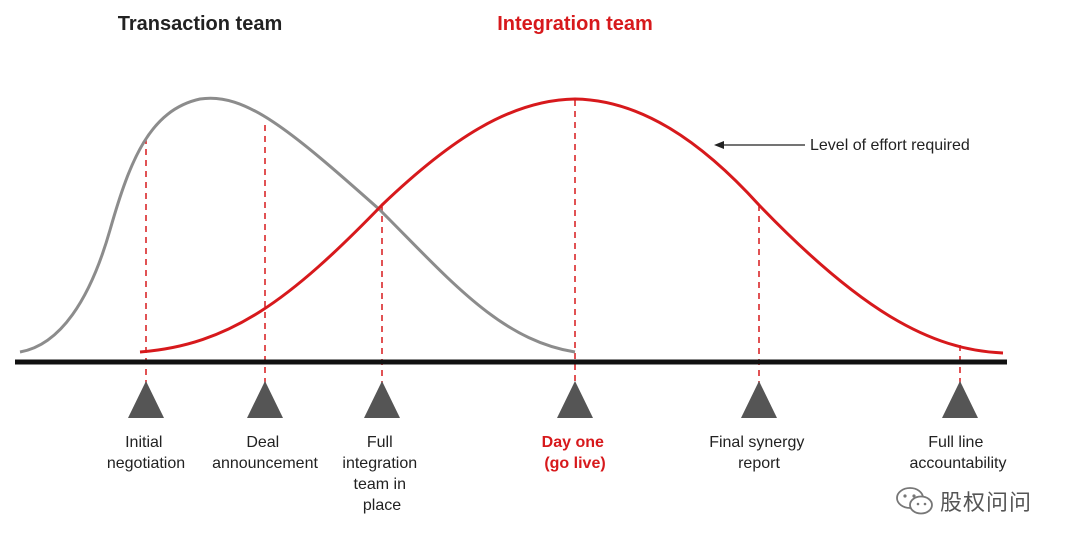  I want to click on integration-team-title: Integration team, so click(575, 24).